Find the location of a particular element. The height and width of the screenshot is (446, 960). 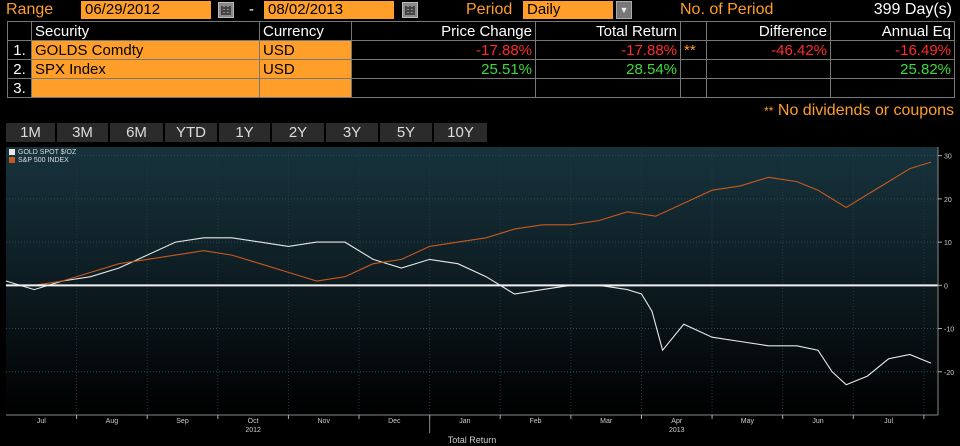

security-input: GOLDS Comdty is located at coordinates (145, 50).